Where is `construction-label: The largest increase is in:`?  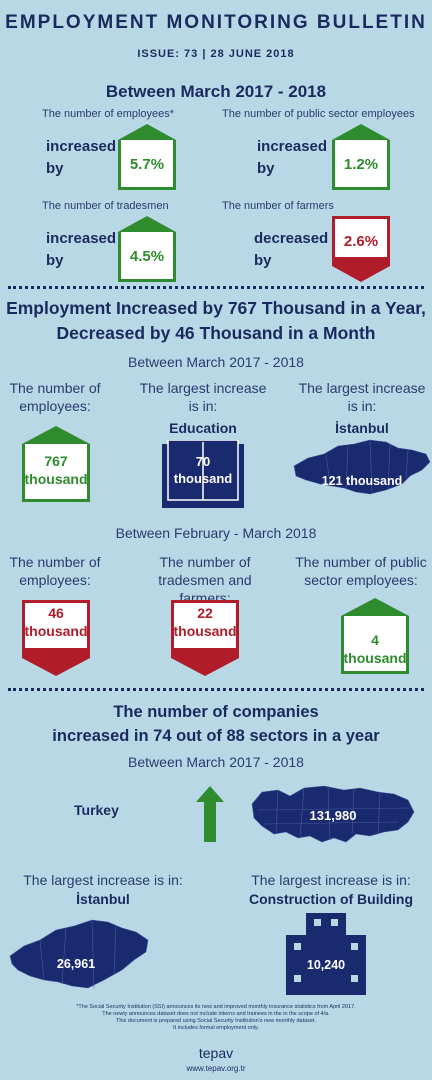 construction-label: The largest increase is in: is located at coordinates (331, 880).